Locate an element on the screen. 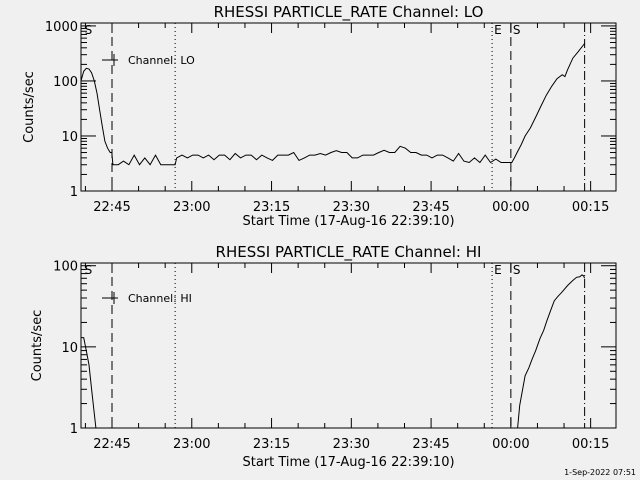  chart-title: RHESSI PARTICLE_RATE Channel: LO is located at coordinates (349, 12).